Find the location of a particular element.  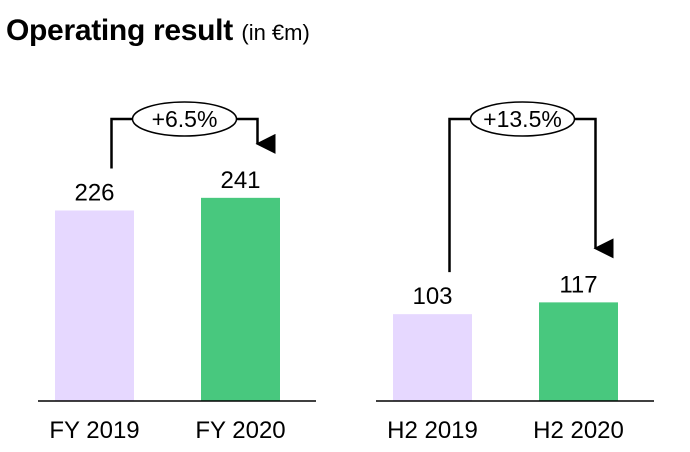

value-label: 103 is located at coordinates (432, 296).